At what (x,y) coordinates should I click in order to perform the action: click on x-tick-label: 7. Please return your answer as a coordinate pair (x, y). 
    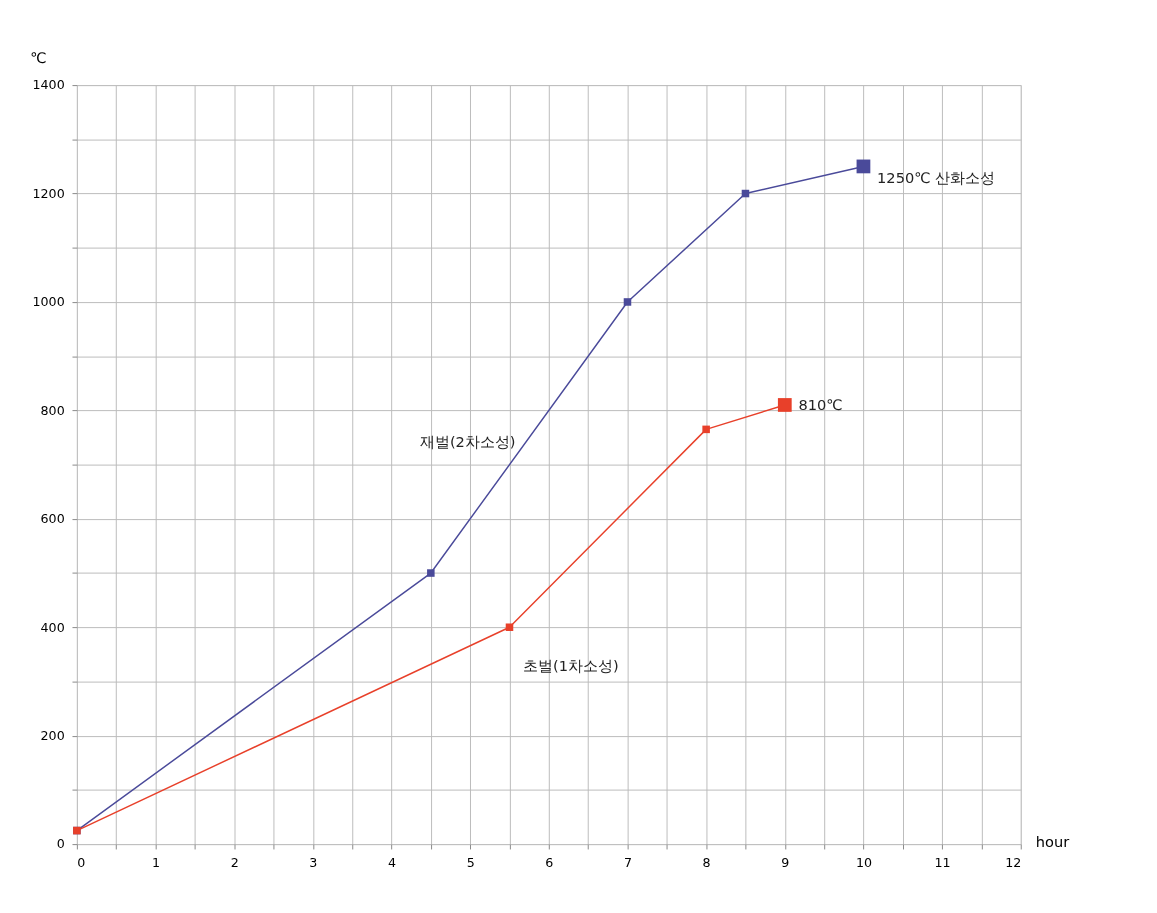
    Looking at the image, I should click on (627, 862).